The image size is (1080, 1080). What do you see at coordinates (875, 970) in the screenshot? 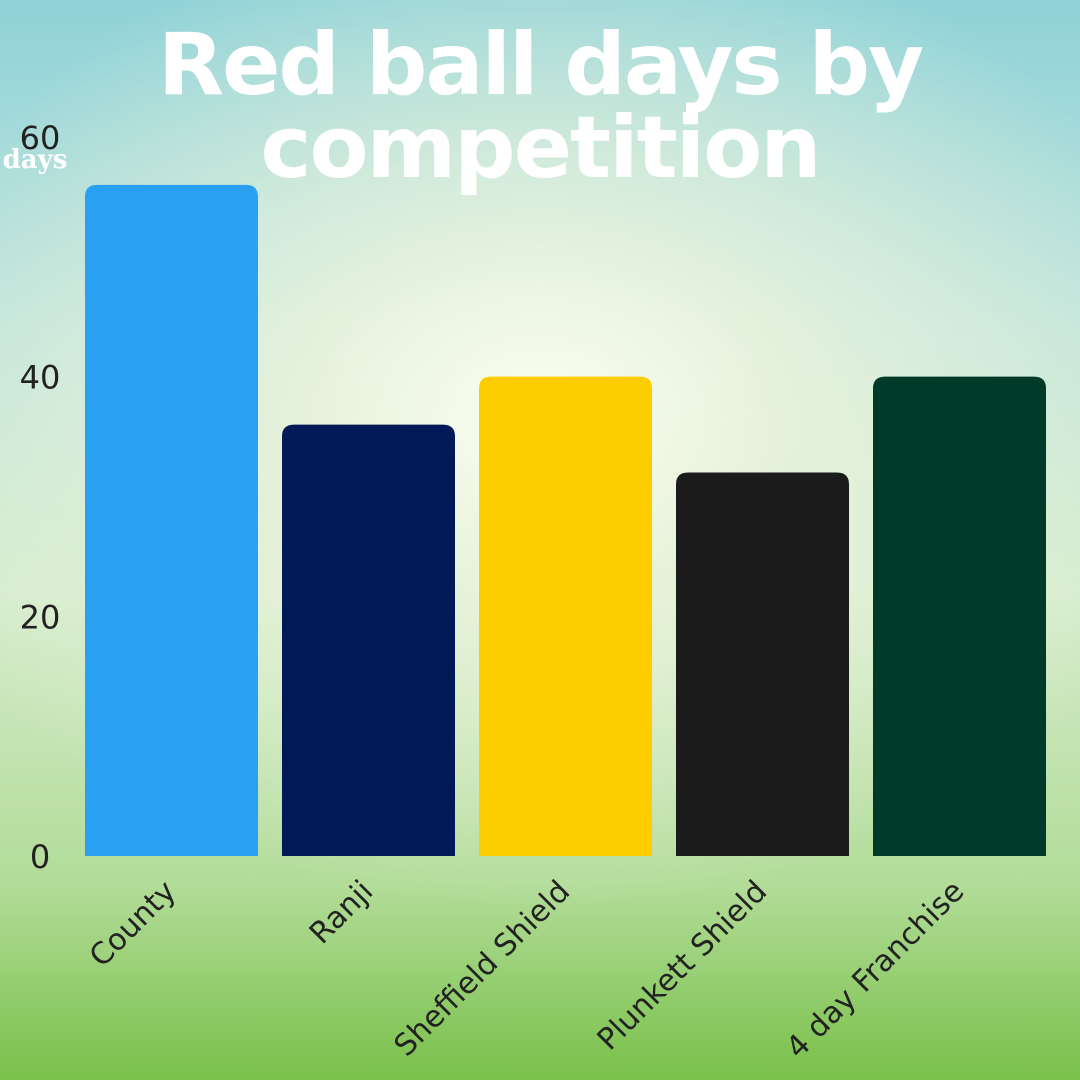
I see `x-tick-label: 4 day Franchise` at bounding box center [875, 970].